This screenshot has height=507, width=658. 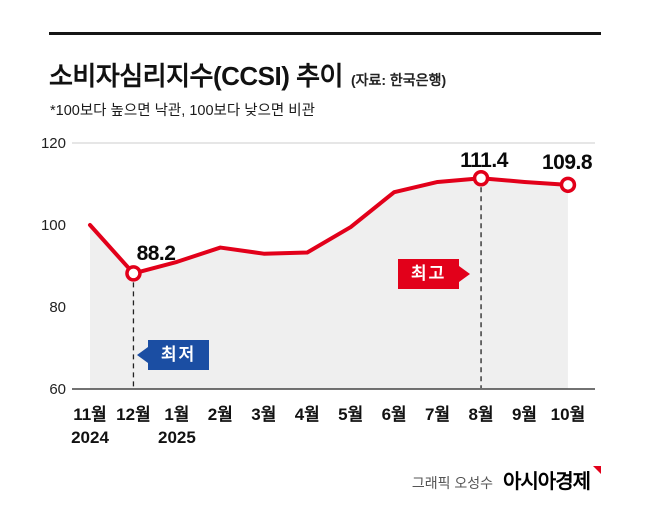 I want to click on x-tick-label: 2월, so click(x=220, y=414).